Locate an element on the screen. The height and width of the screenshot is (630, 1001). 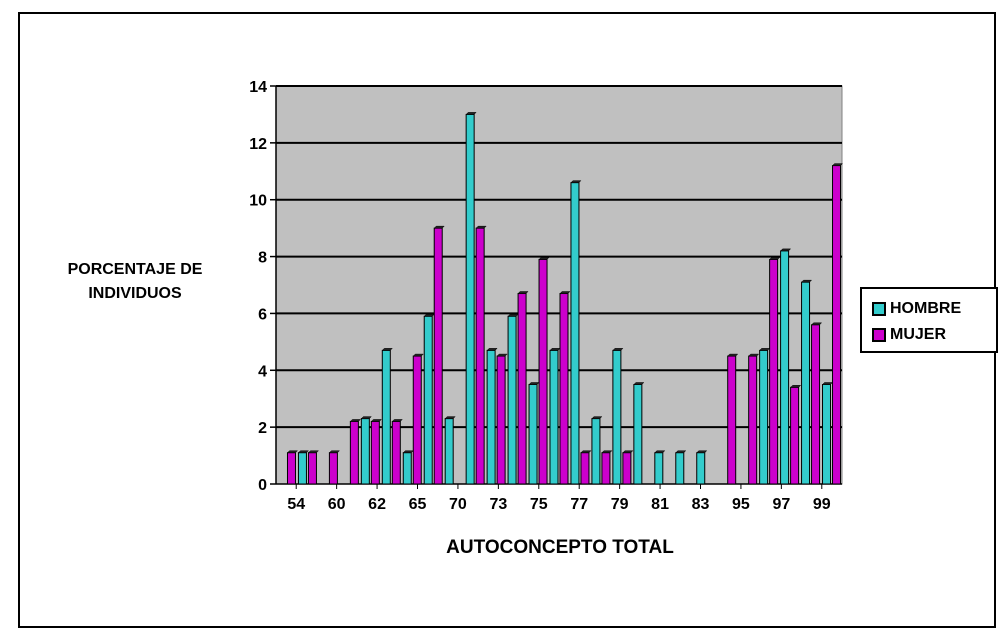
x-tick-label: 97 is located at coordinates (781, 504).